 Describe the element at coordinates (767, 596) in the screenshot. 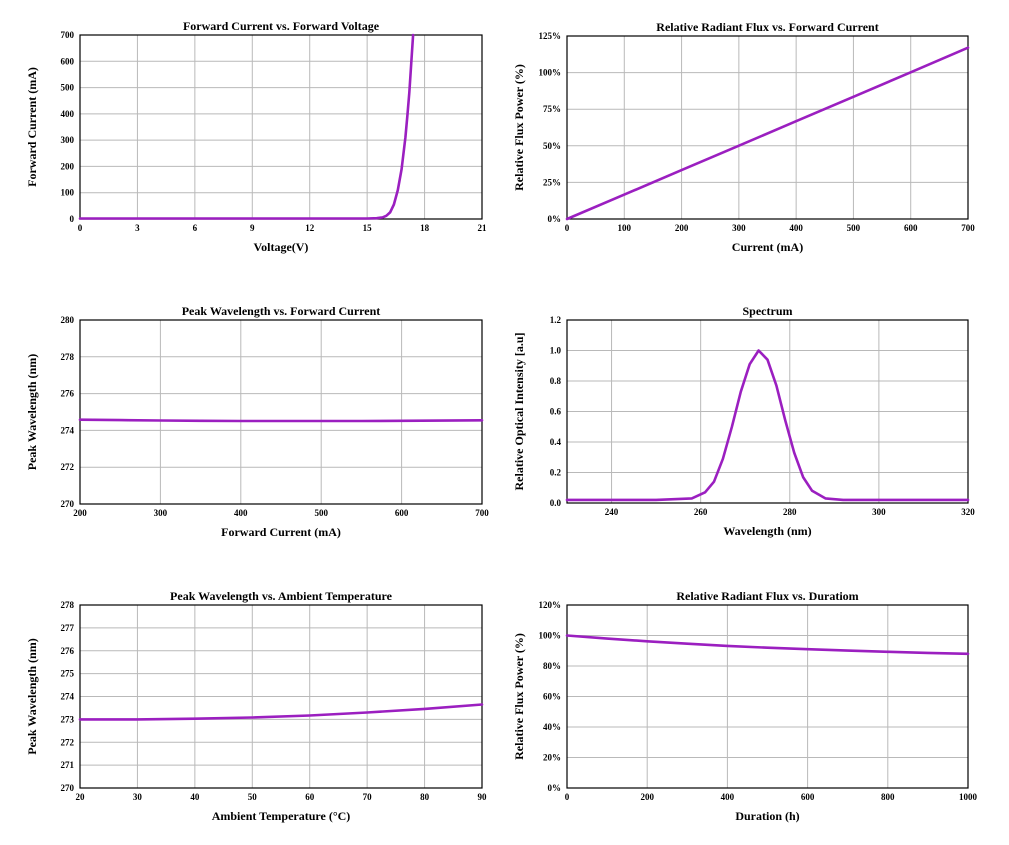

I see `chart-title: Relative Radiant Flux vs. Duratiom` at that location.